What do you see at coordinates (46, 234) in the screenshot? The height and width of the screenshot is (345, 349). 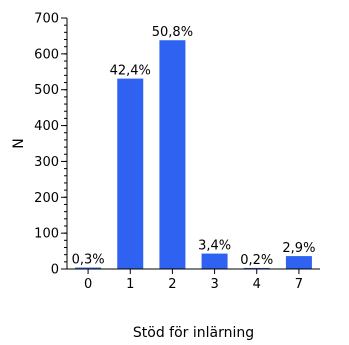 I see `y-tick-label: 100` at bounding box center [46, 234].